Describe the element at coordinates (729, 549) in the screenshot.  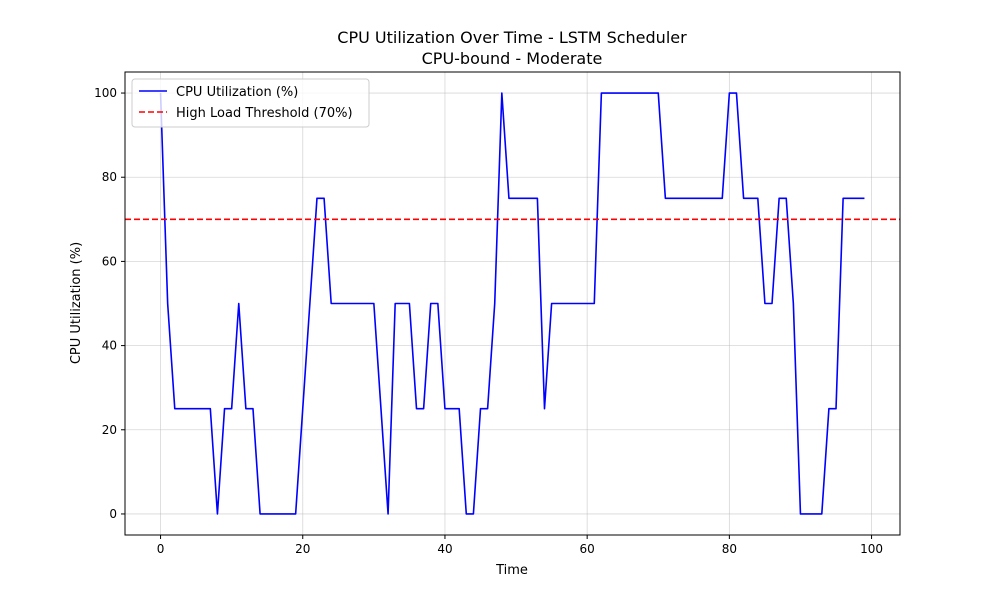
I see `x-tick-label: 80` at that location.